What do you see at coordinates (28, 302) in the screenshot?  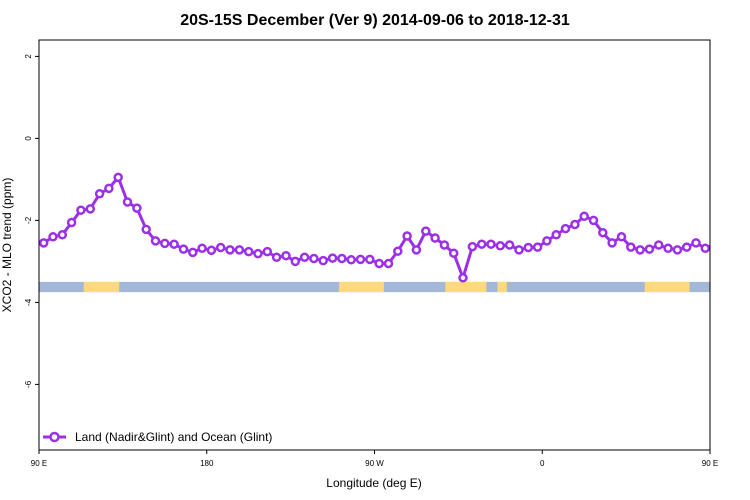 I see `y-tick-label: -4` at bounding box center [28, 302].